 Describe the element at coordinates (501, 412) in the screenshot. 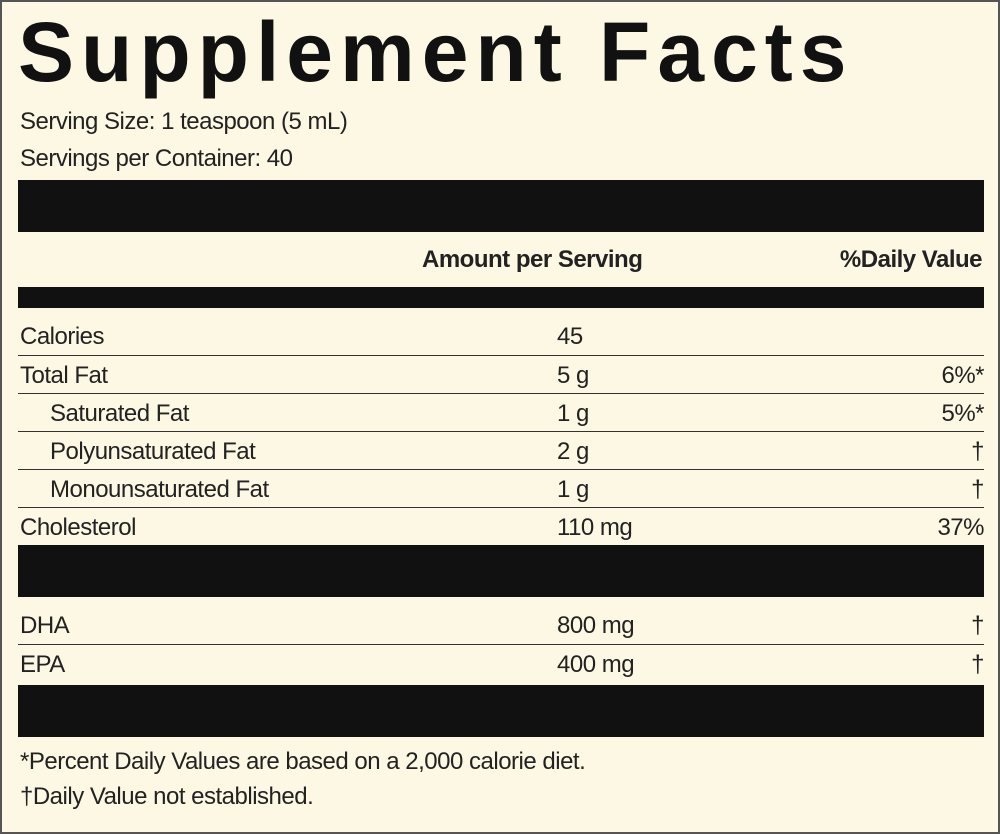

I see `nutrient-row: Saturated Fat 1 g 5%*` at that location.